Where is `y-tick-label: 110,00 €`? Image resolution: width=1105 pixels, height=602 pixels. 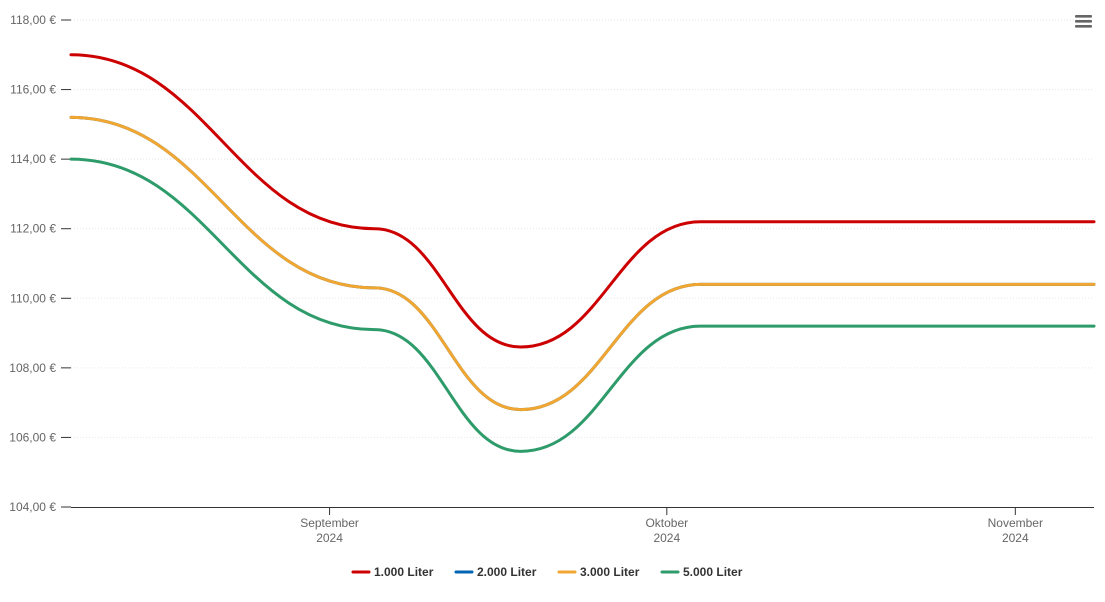 y-tick-label: 110,00 € is located at coordinates (33, 298).